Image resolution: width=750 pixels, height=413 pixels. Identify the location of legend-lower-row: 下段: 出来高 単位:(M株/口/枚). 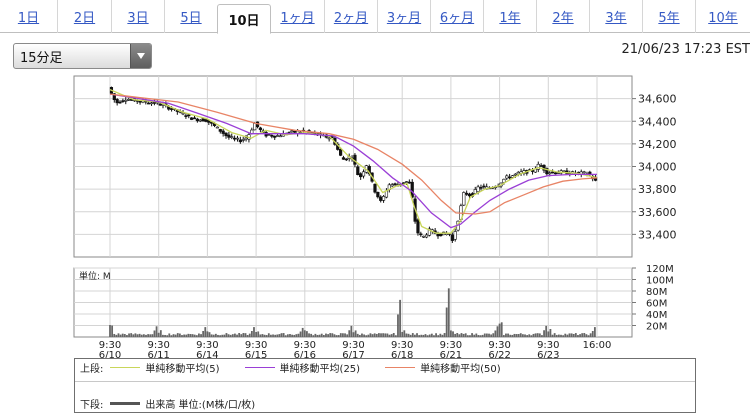
(176, 403).